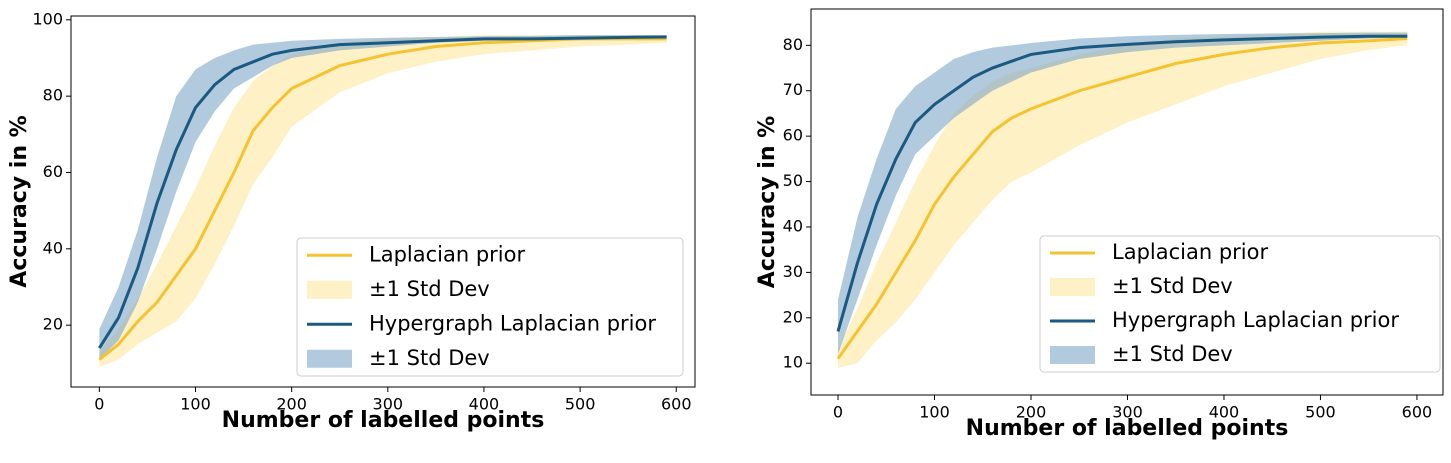  Describe the element at coordinates (793, 180) in the screenshot. I see `y-tick-label: 50` at that location.